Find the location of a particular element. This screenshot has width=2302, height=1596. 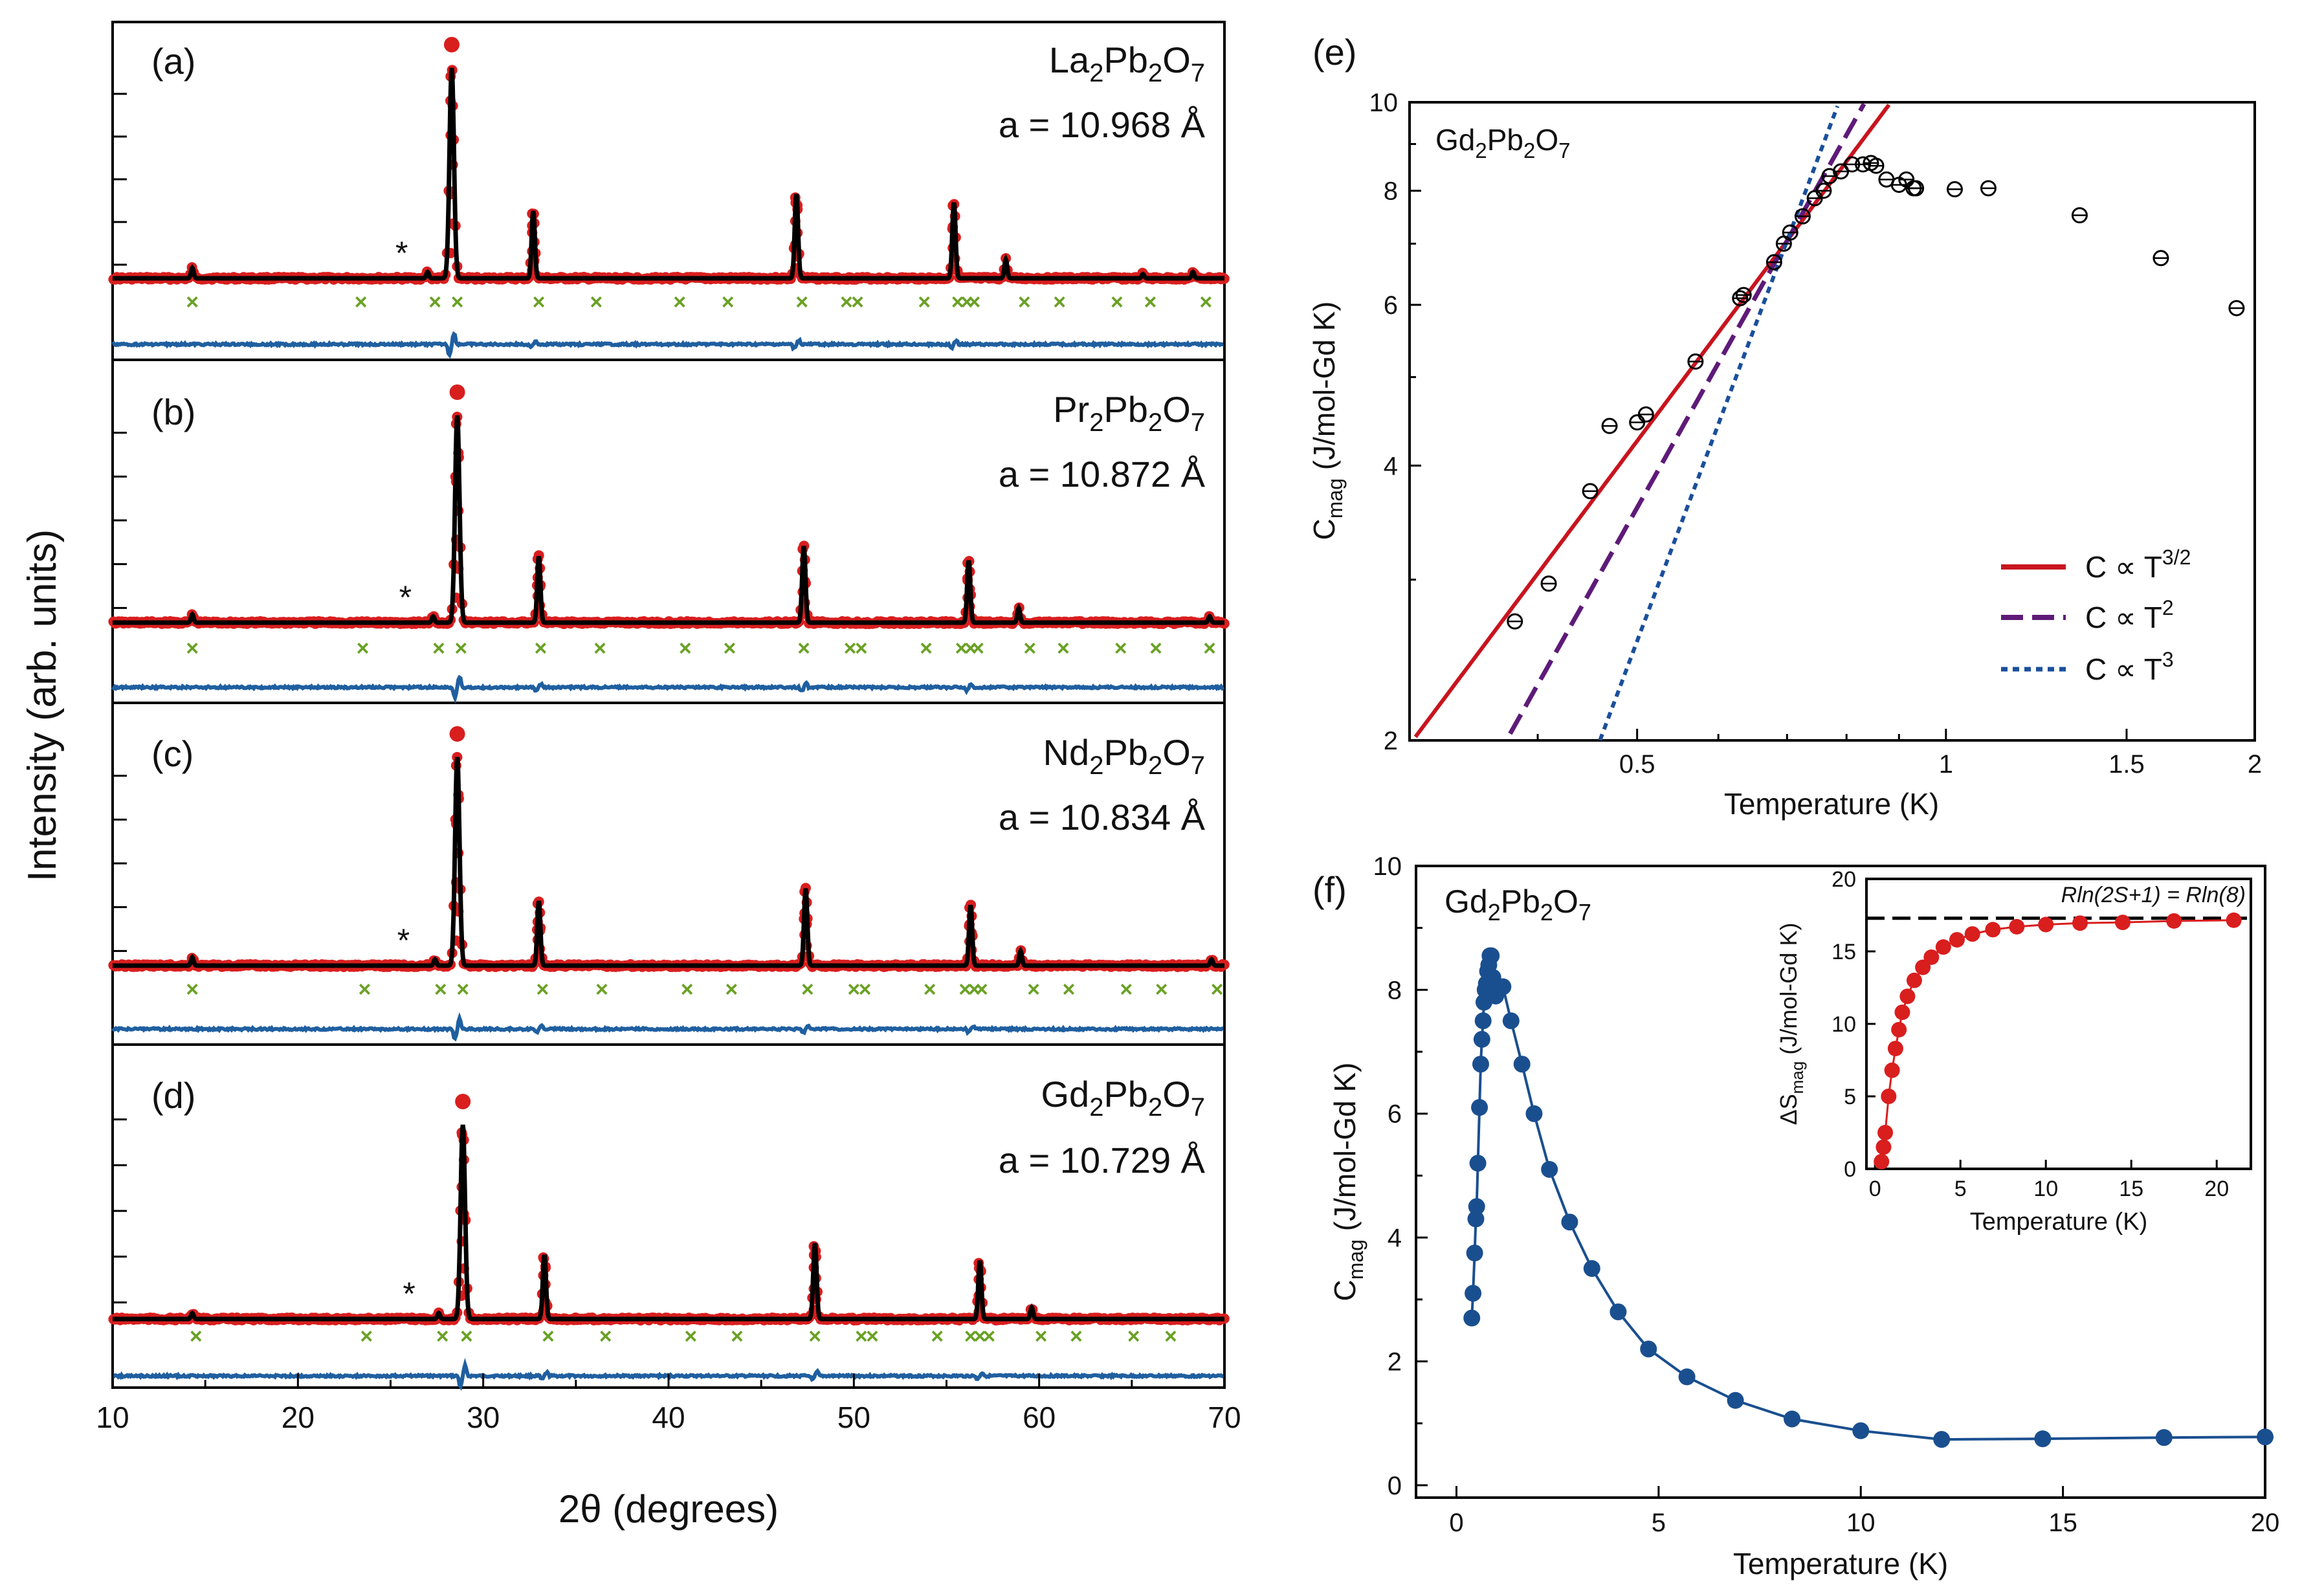

y-tick-label: 2 is located at coordinates (1391, 741).